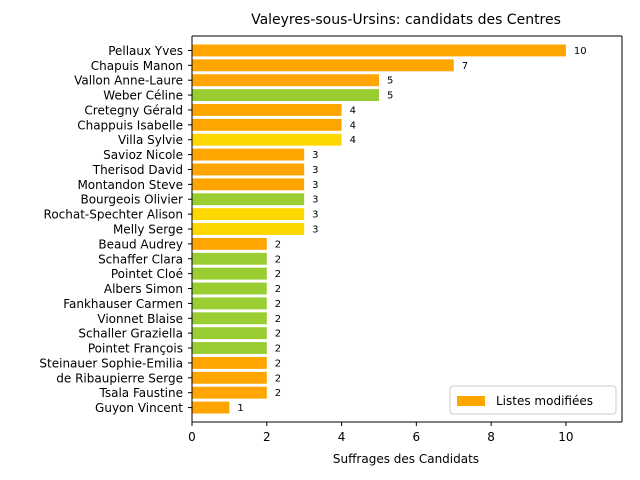  Describe the element at coordinates (141, 393) in the screenshot. I see `category-label: Tsala Faustine` at that location.